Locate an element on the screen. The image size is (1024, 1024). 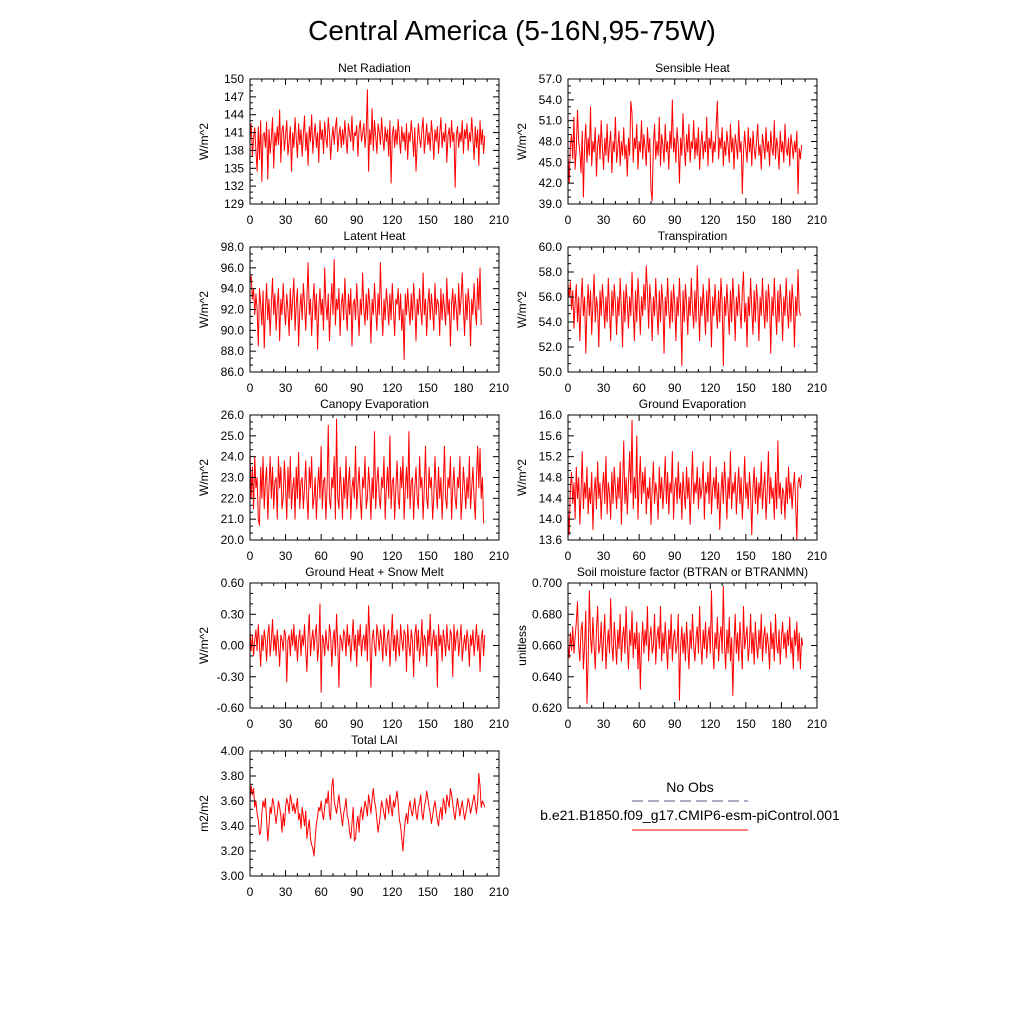
y-tick-label: 4.00 is located at coordinates (233, 751).